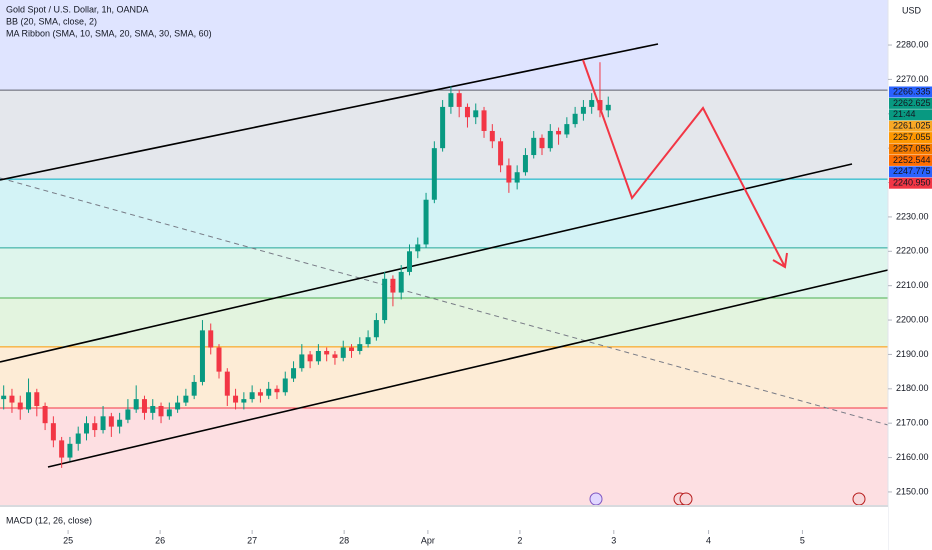  Describe the element at coordinates (912, 354) in the screenshot. I see `y-tick-label: 2190.00` at that location.